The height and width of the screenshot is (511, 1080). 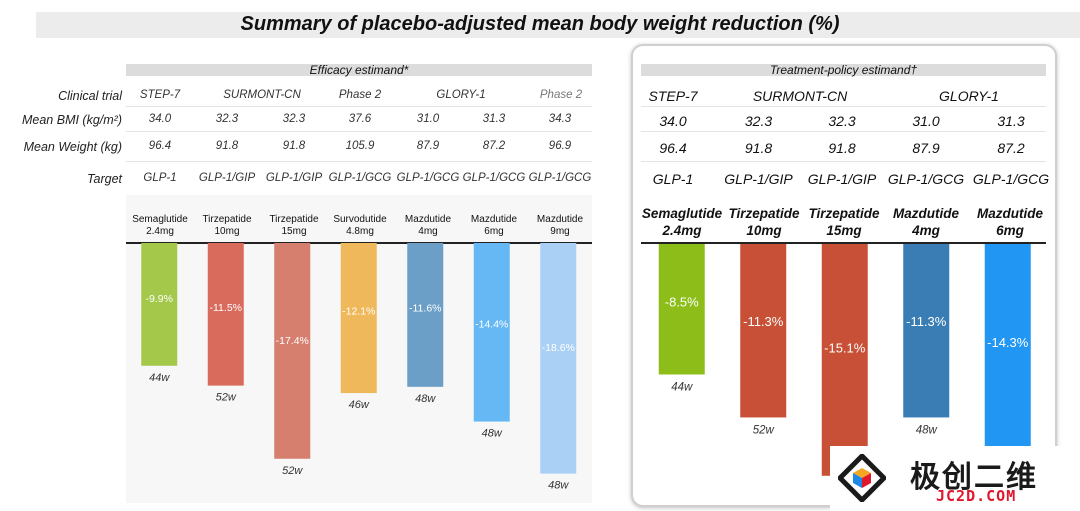 I want to click on treatment-policy-target: GLP-1, so click(x=673, y=179).